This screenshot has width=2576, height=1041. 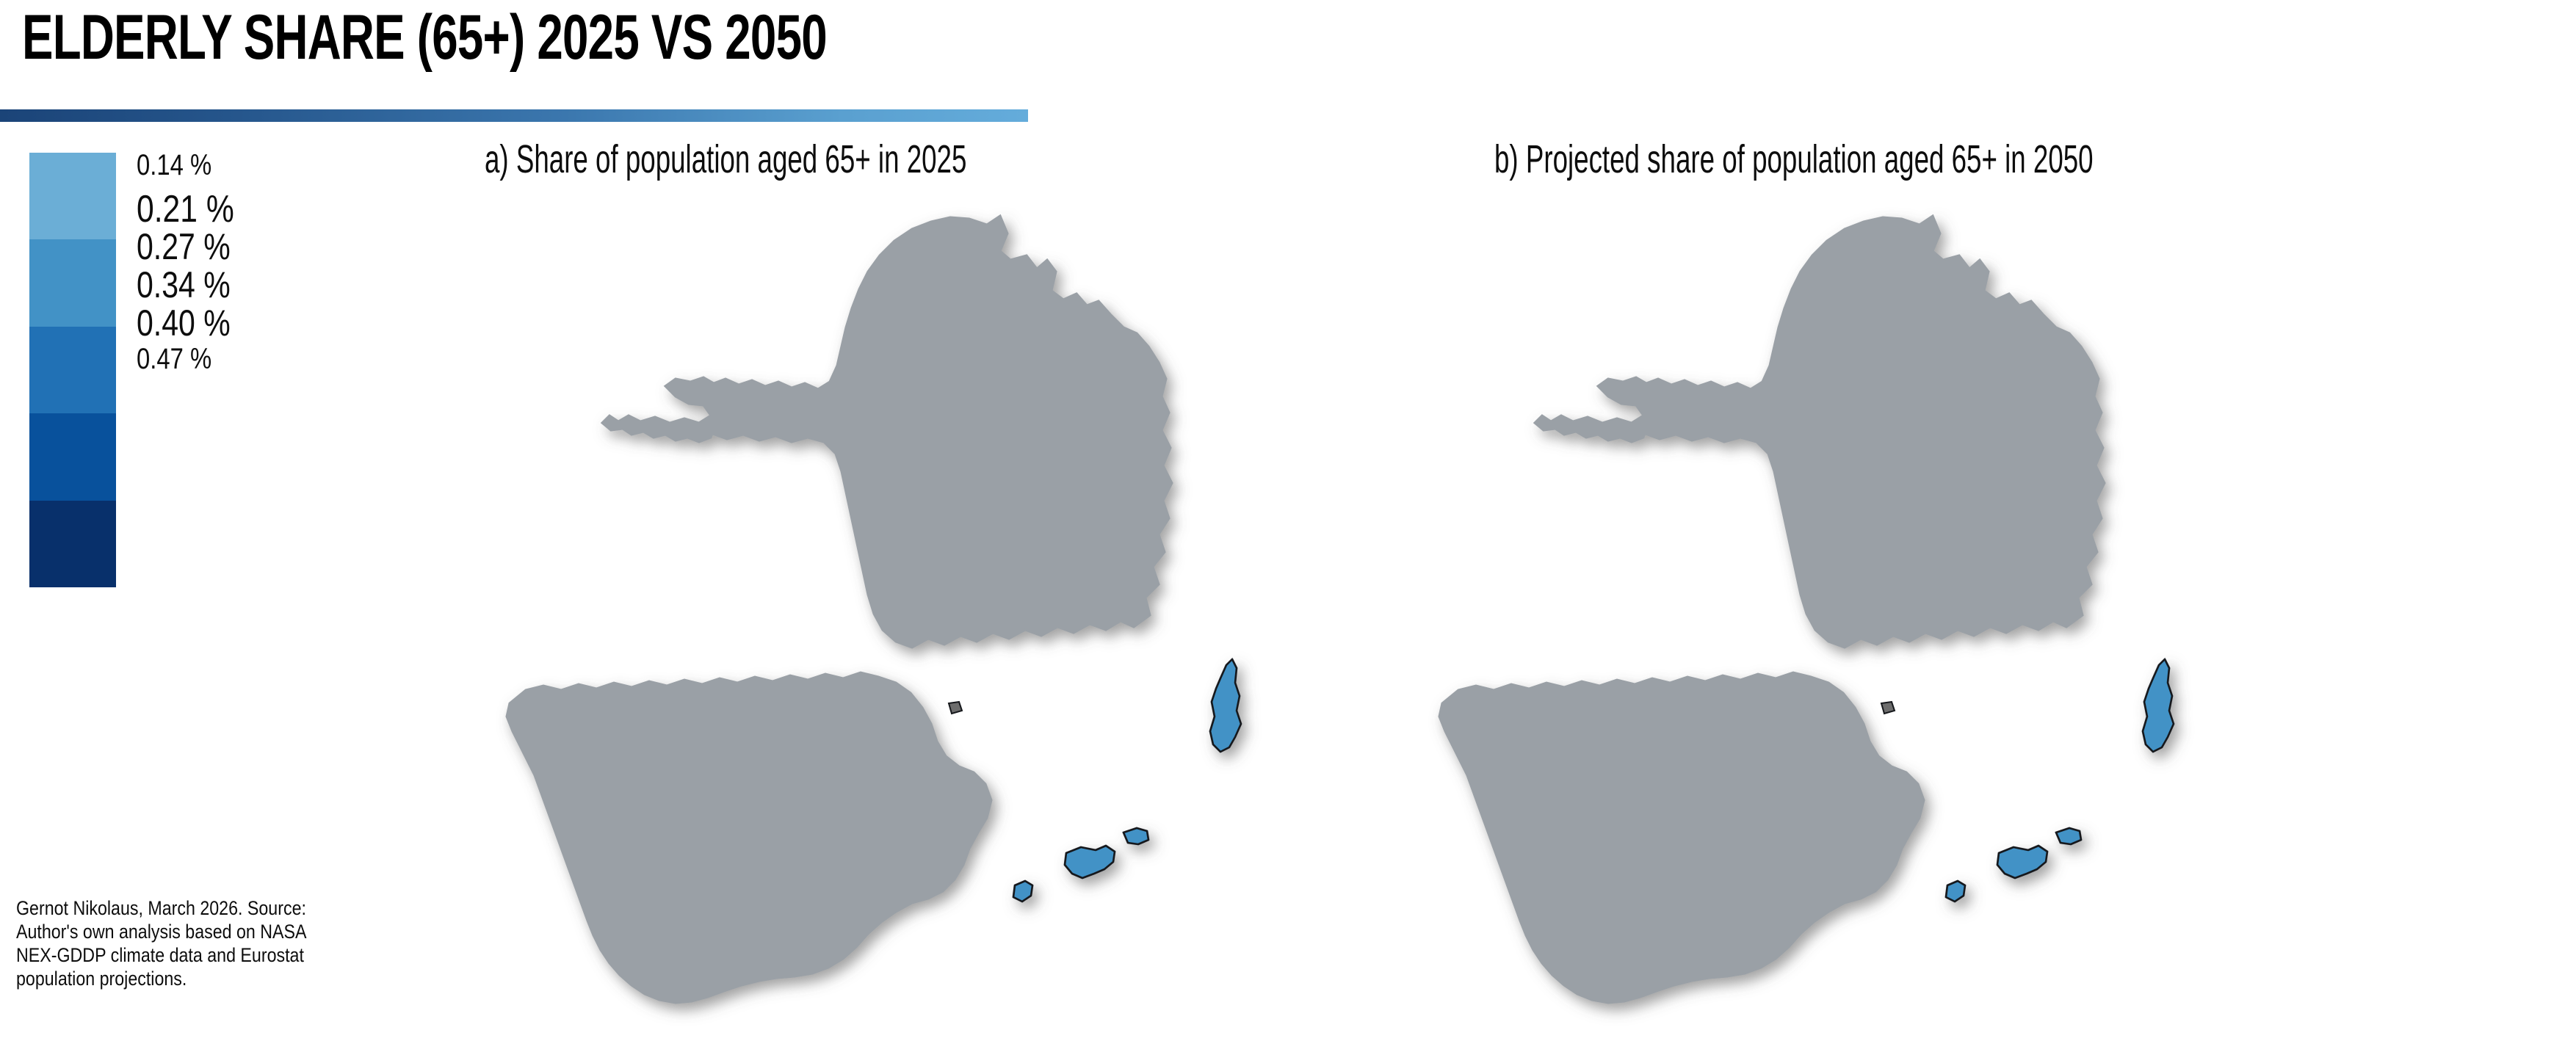 I want to click on legend-label-1: 0.21 %, so click(x=185, y=209).